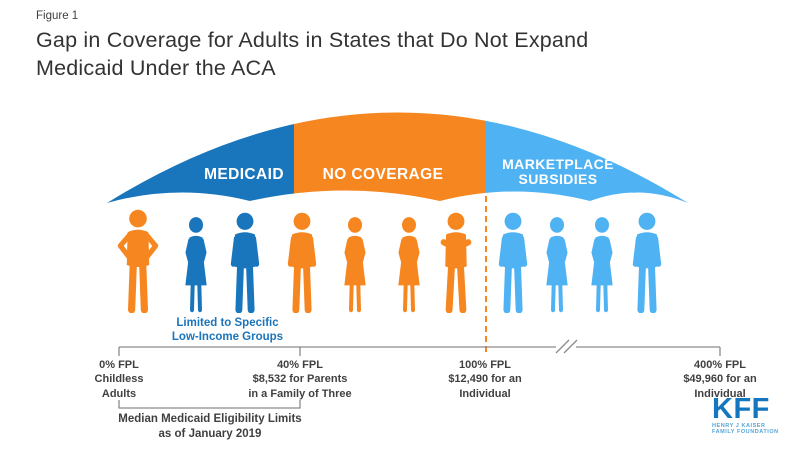 Image resolution: width=800 pixels, height=450 pixels. Describe the element at coordinates (558, 172) in the screenshot. I see `segment-label-marketplace-subsidies: MARKETPLACE SUBSIDIES` at that location.